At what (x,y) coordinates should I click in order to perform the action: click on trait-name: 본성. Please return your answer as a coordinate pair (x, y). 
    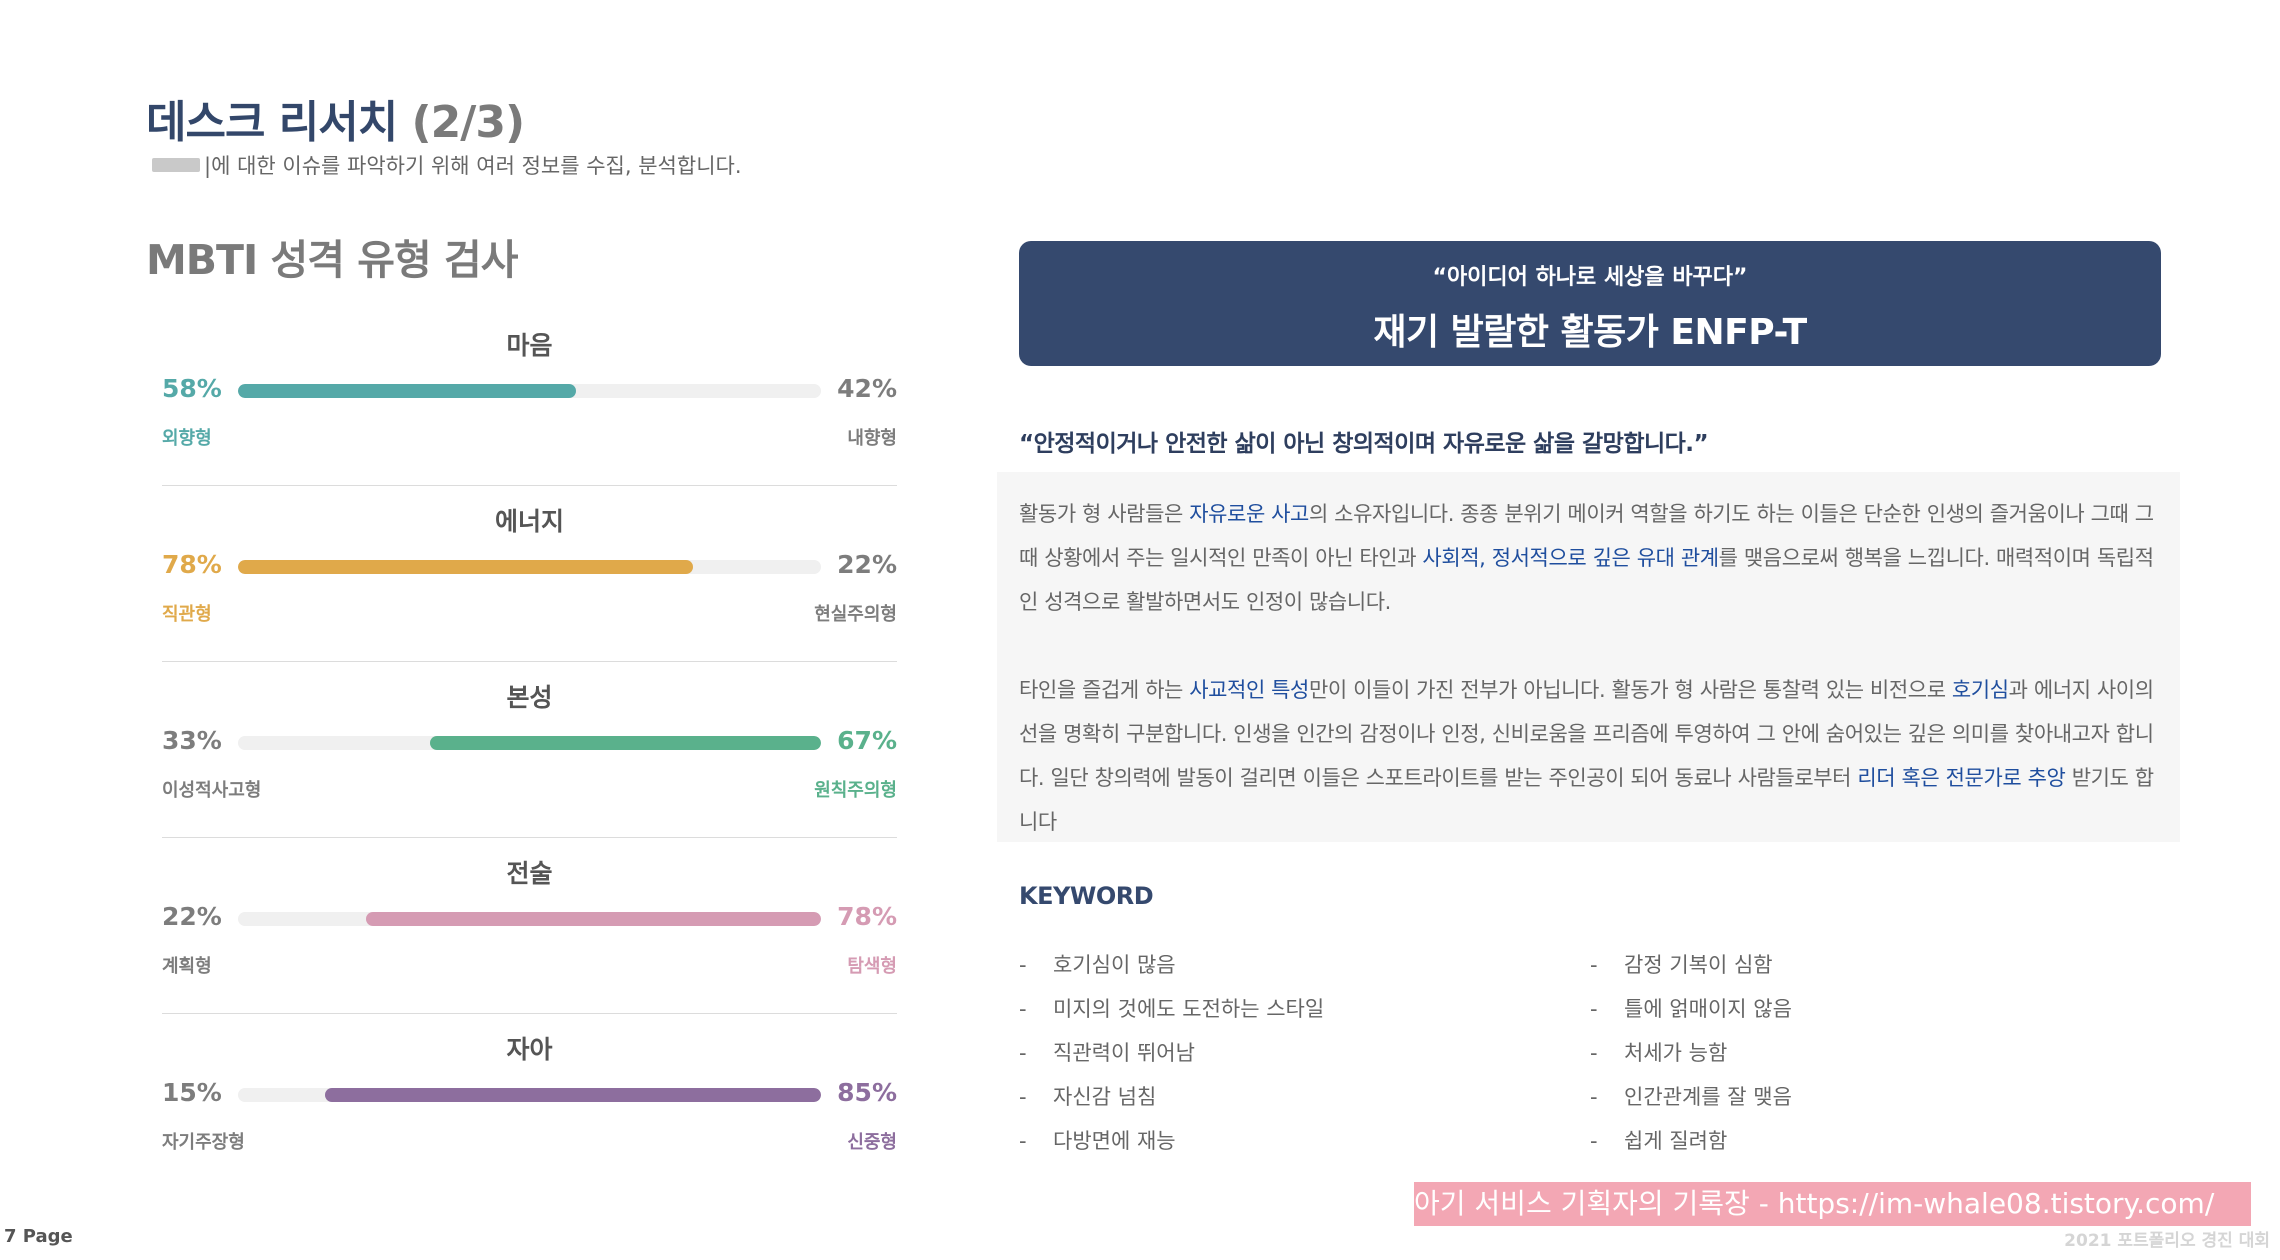
    Looking at the image, I should click on (529, 697).